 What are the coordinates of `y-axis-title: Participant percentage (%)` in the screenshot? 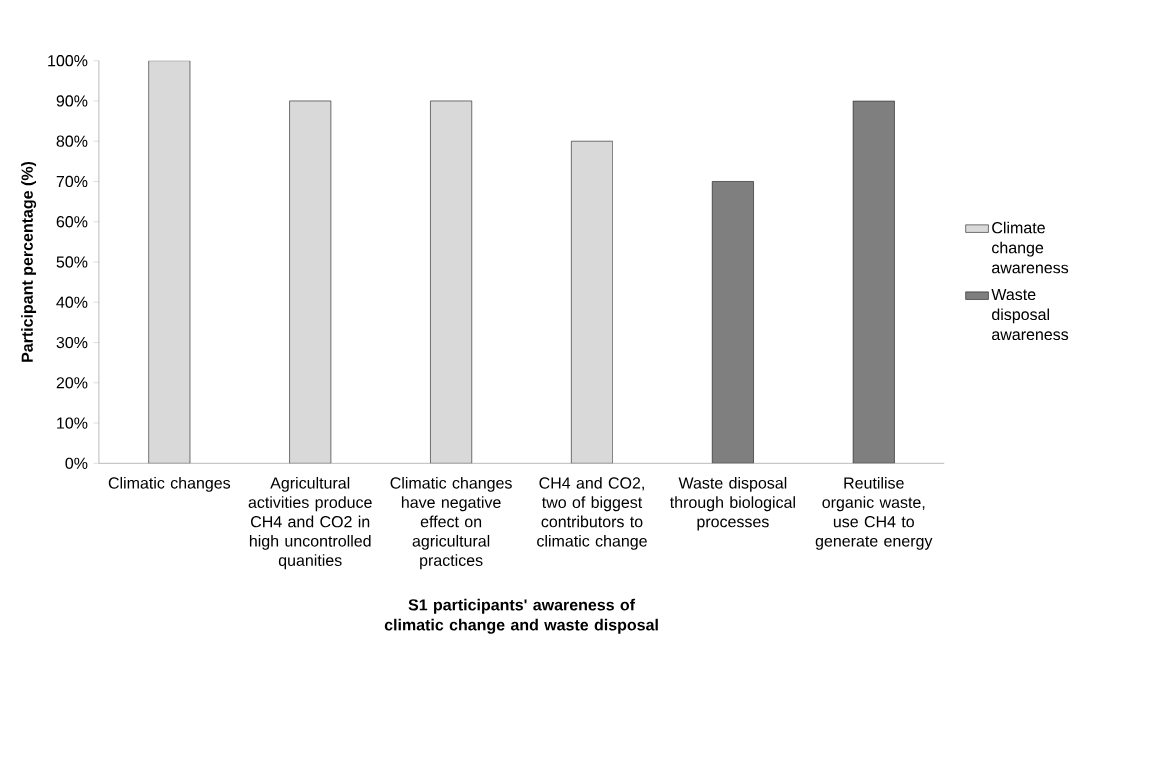 It's located at (29, 261).